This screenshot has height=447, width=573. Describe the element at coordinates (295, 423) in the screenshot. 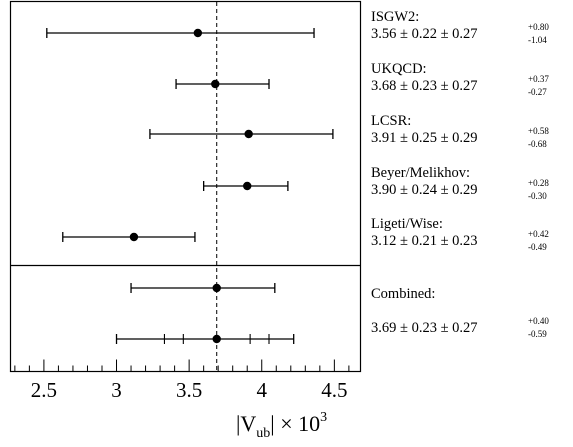

I see `x-axis-title-mid: | × 10` at that location.